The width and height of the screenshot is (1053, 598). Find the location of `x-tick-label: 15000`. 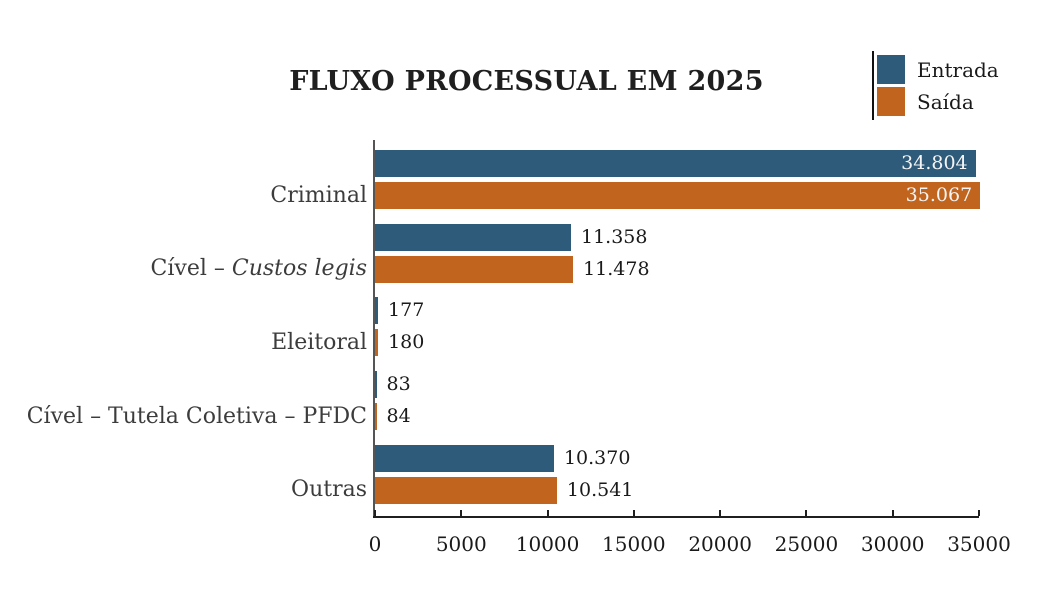

x-tick-label: 15000 is located at coordinates (634, 544).